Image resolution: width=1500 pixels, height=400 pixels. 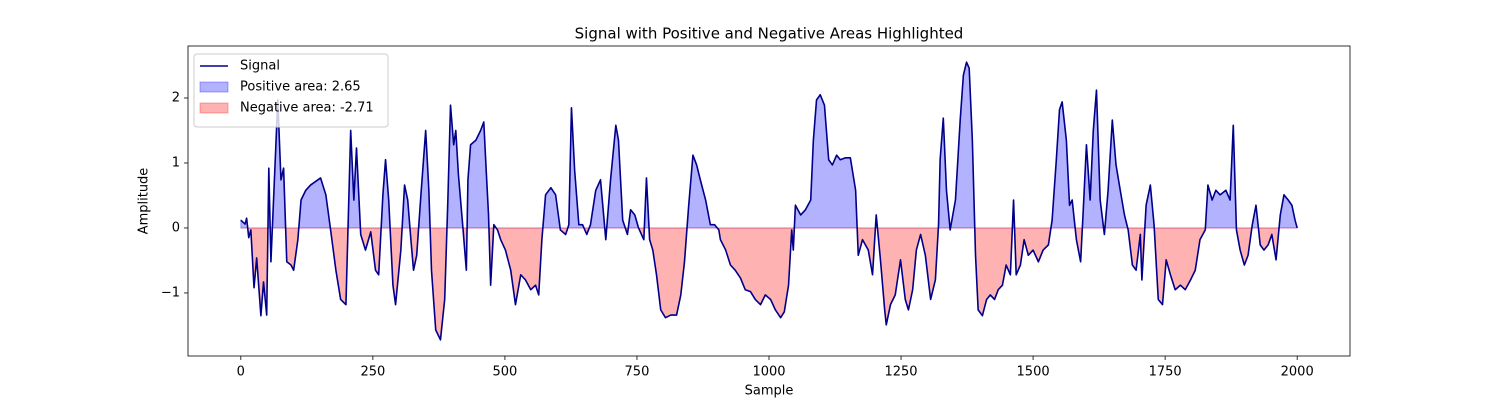 I want to click on y-tick-label: 2, so click(x=176, y=97).